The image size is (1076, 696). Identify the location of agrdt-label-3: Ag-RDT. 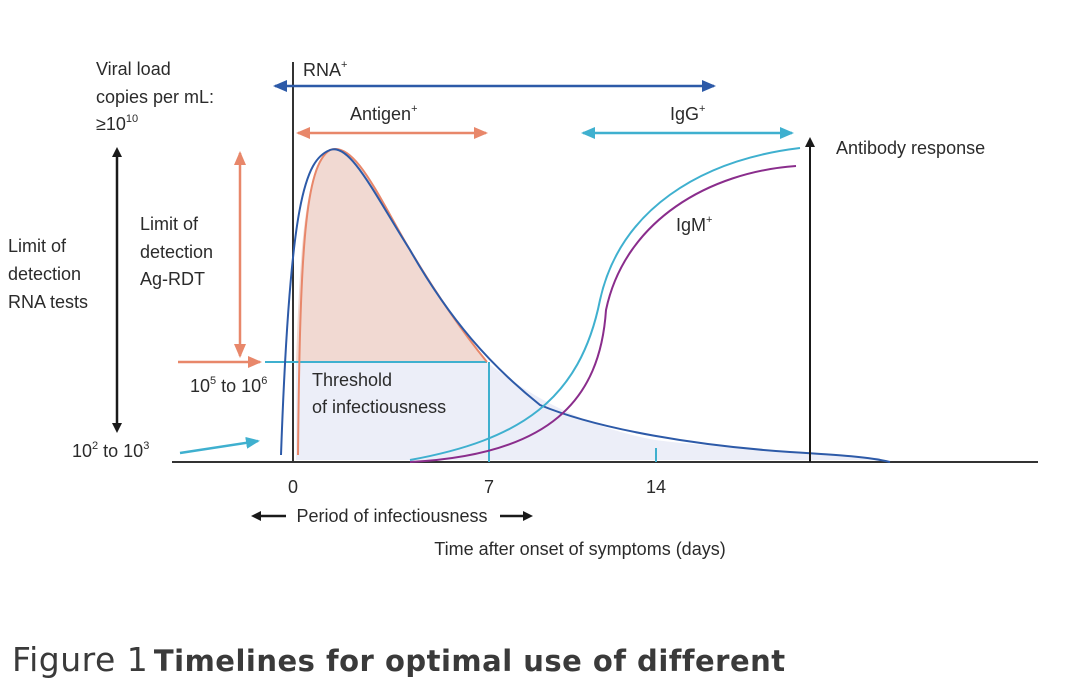
(172, 279).